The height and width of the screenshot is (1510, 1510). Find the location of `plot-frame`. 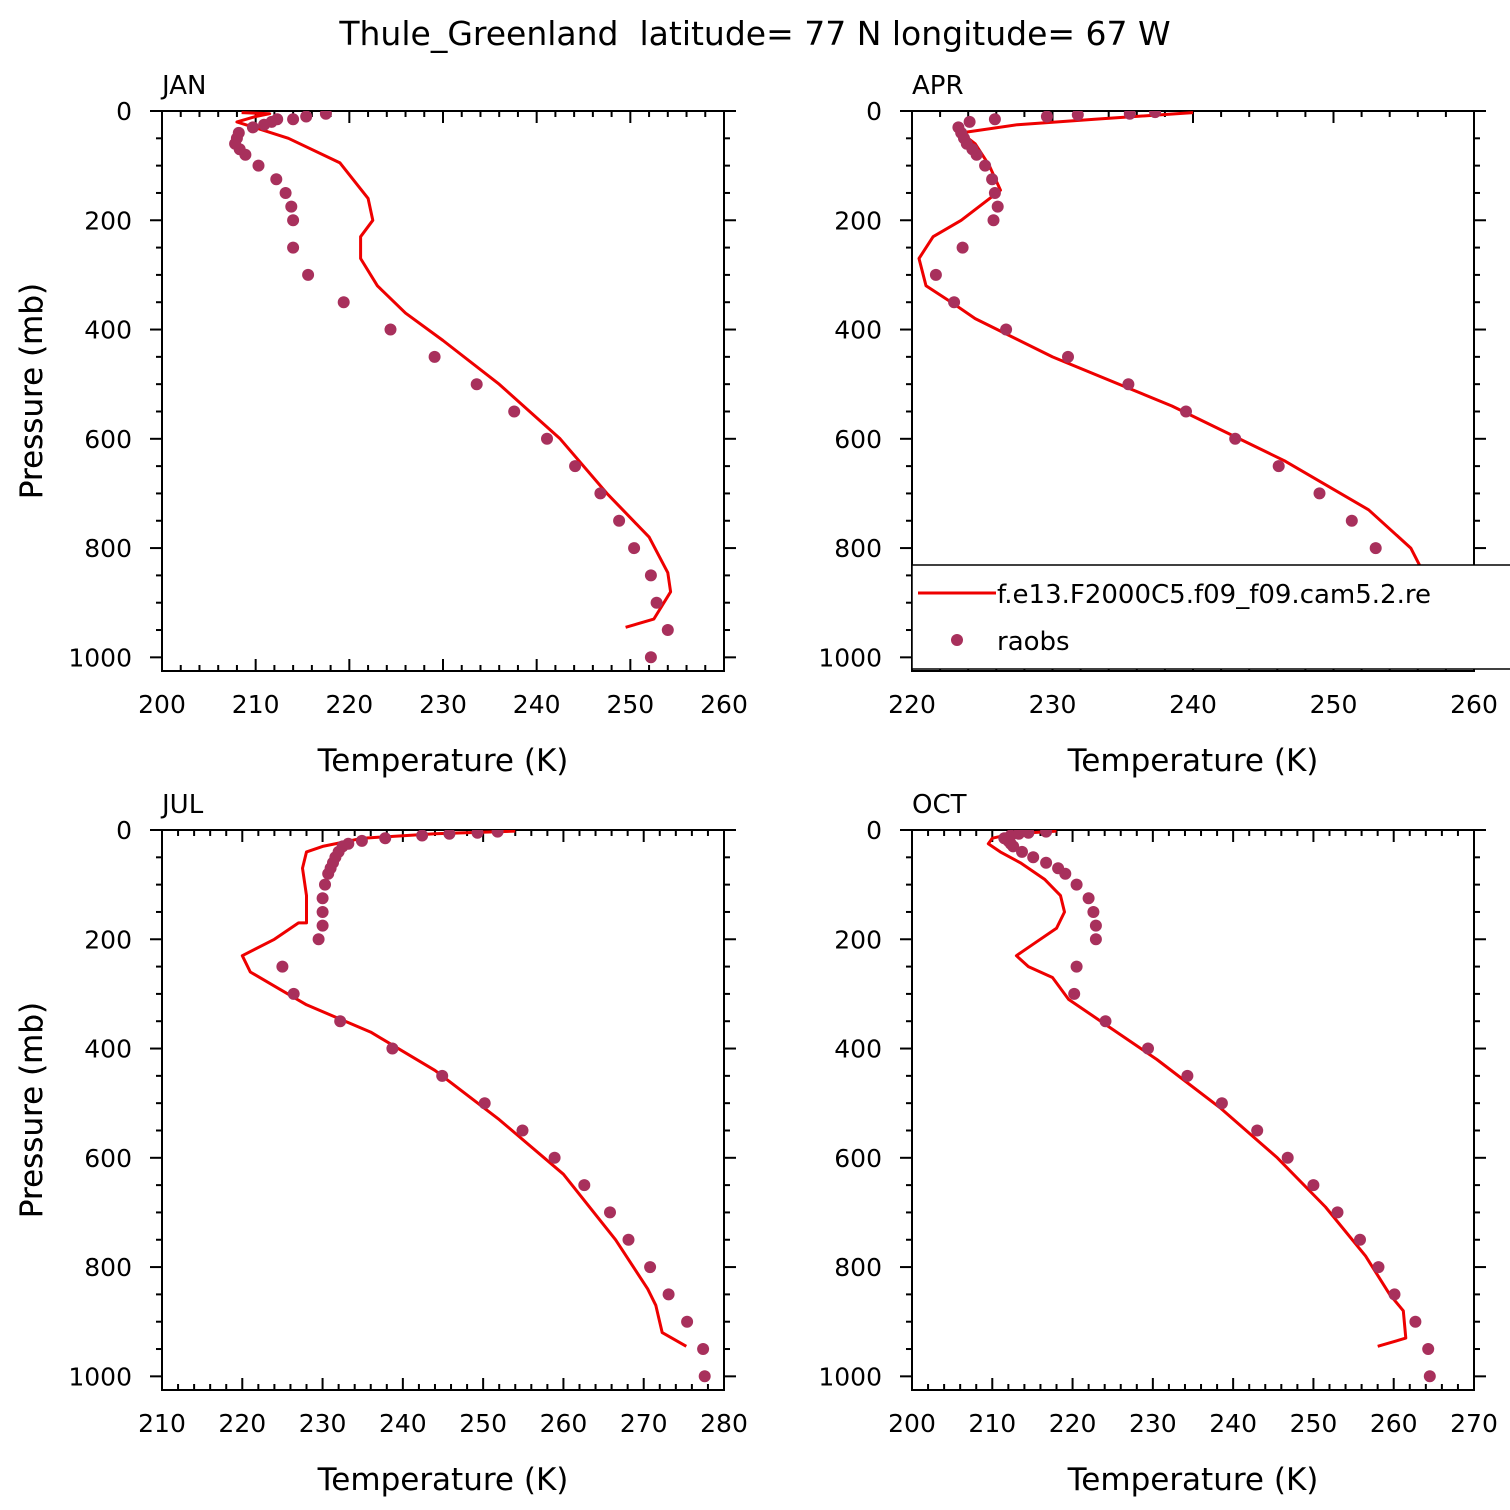

plot-frame is located at coordinates (443, 391).